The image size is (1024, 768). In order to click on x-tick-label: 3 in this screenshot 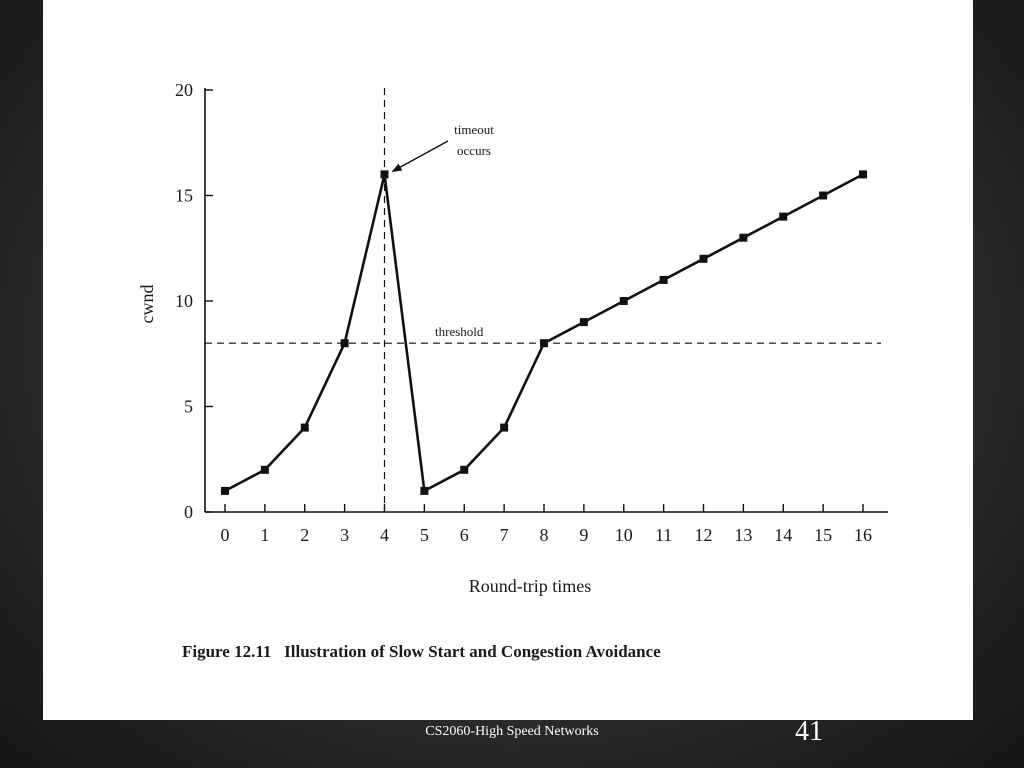, I will do `click(344, 535)`.